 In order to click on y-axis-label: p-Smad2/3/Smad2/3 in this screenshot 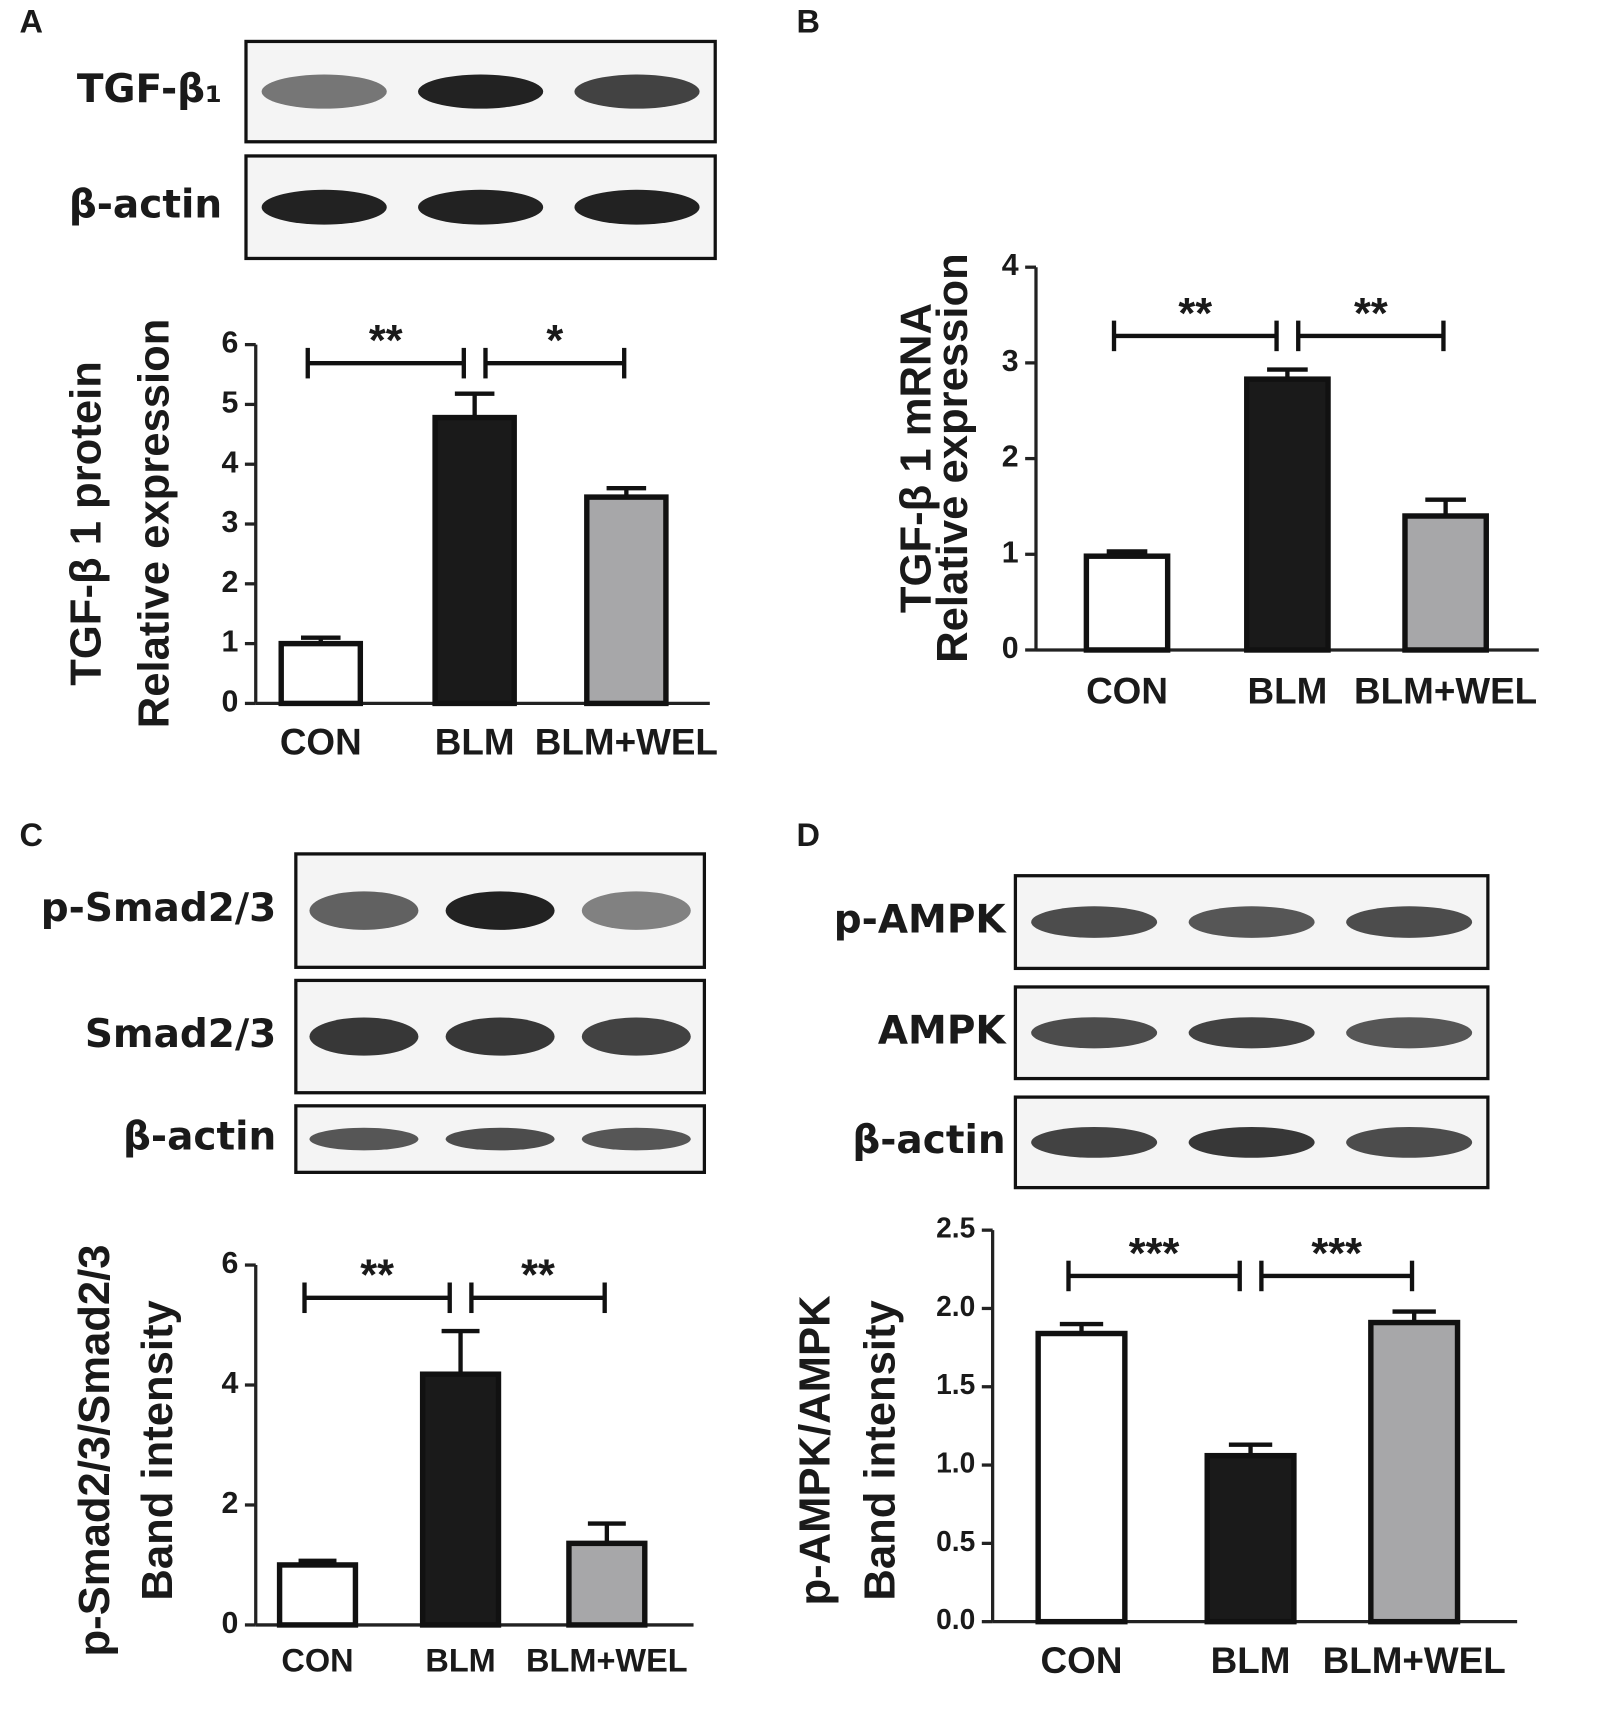, I will do `click(95, 1450)`.